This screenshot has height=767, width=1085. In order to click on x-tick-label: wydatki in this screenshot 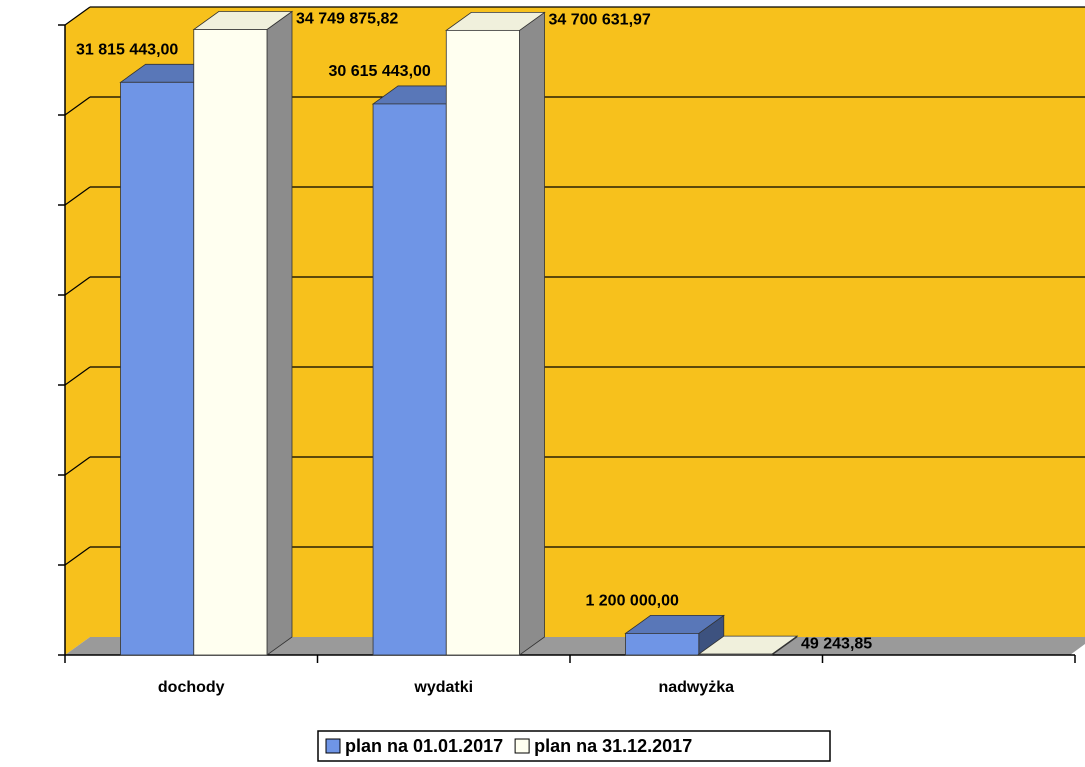, I will do `click(443, 687)`.